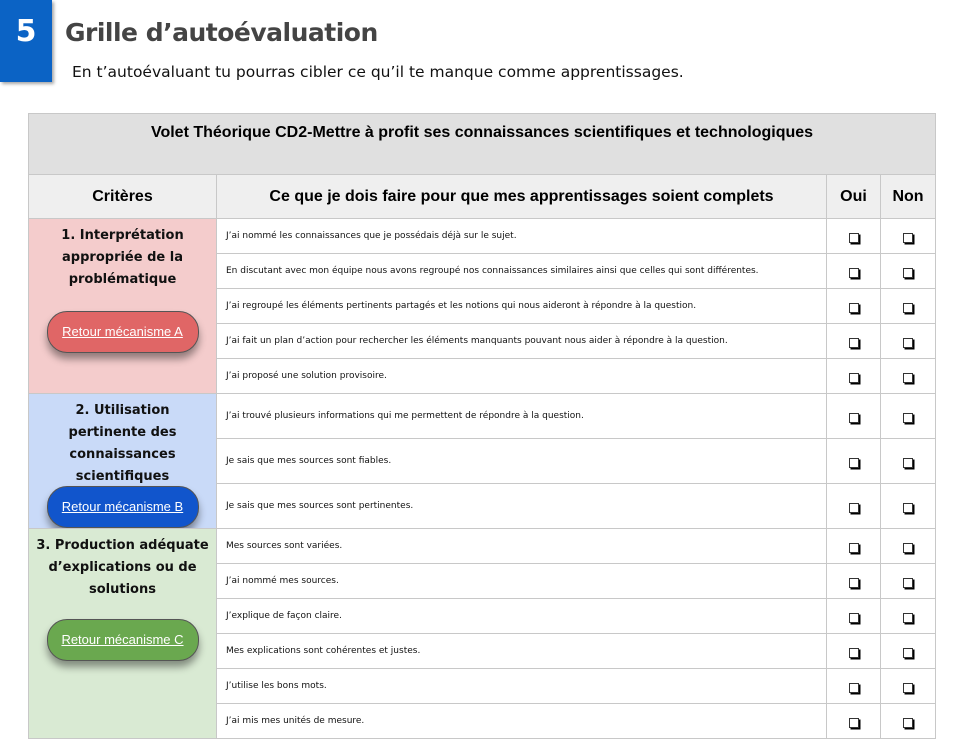 Image resolution: width=954 pixels, height=739 pixels. I want to click on table-row: J’utilise les bons mots., so click(483, 686).